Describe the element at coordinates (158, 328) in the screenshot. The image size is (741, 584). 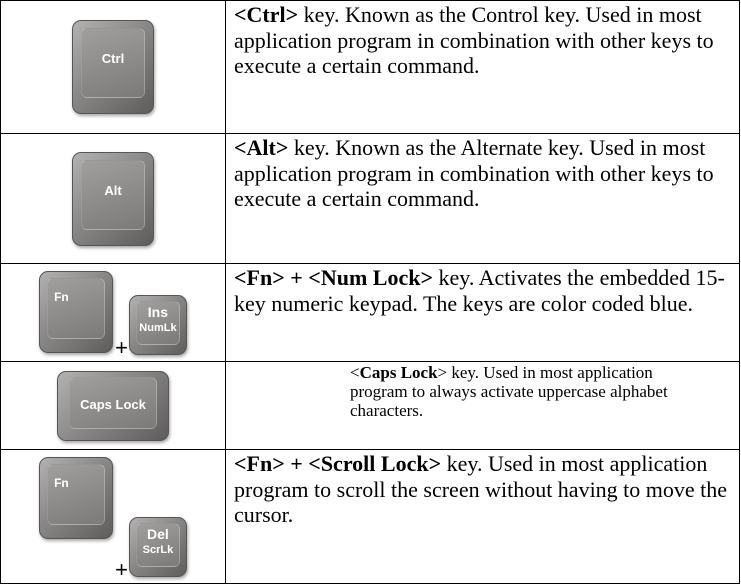
I see `key-sublabel: NumLk` at that location.